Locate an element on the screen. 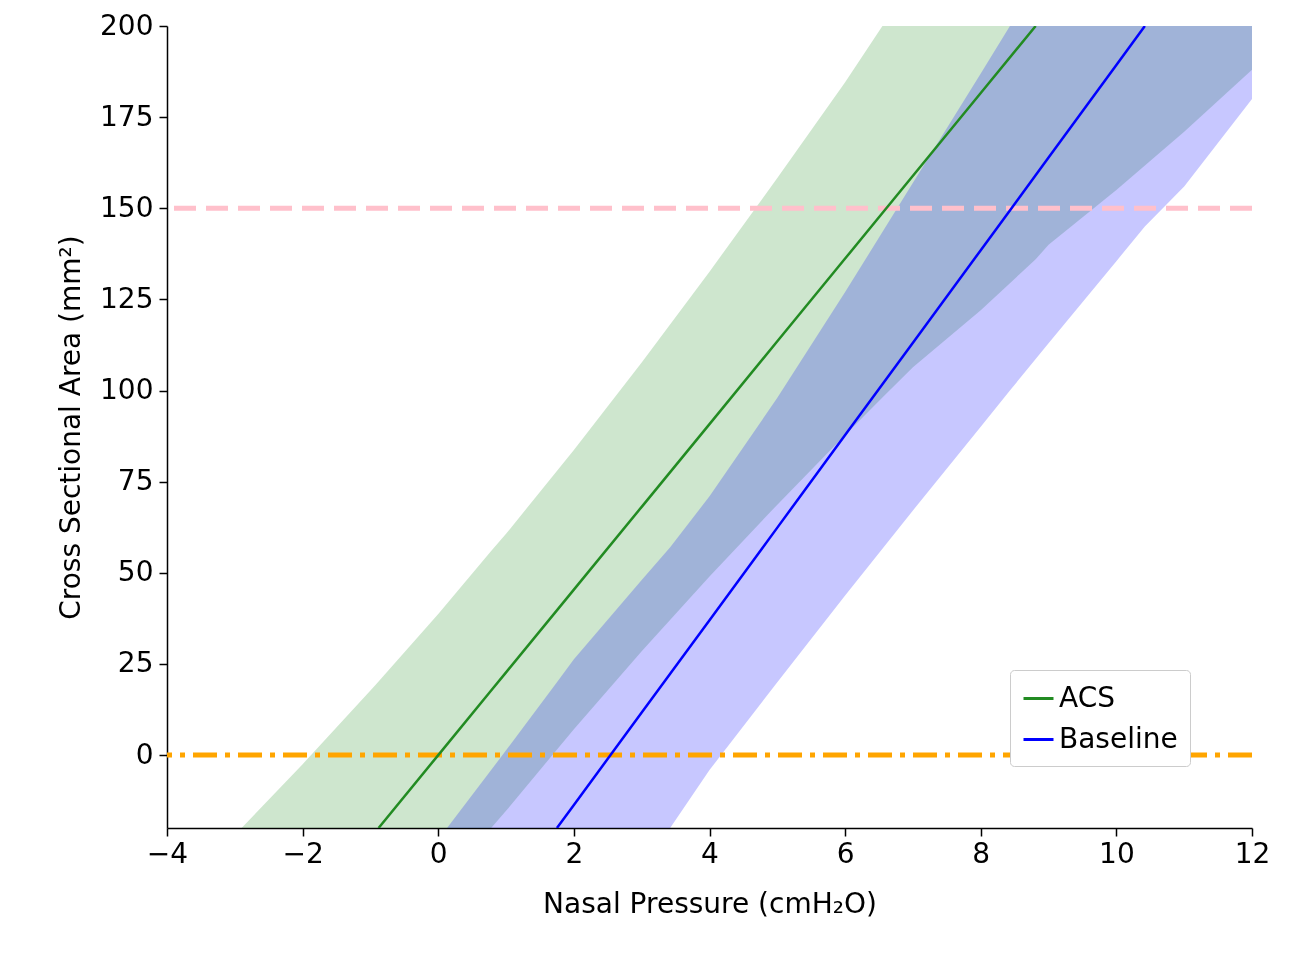 This screenshot has height=958, width=1290. y-tick-label: 25 is located at coordinates (135, 663).